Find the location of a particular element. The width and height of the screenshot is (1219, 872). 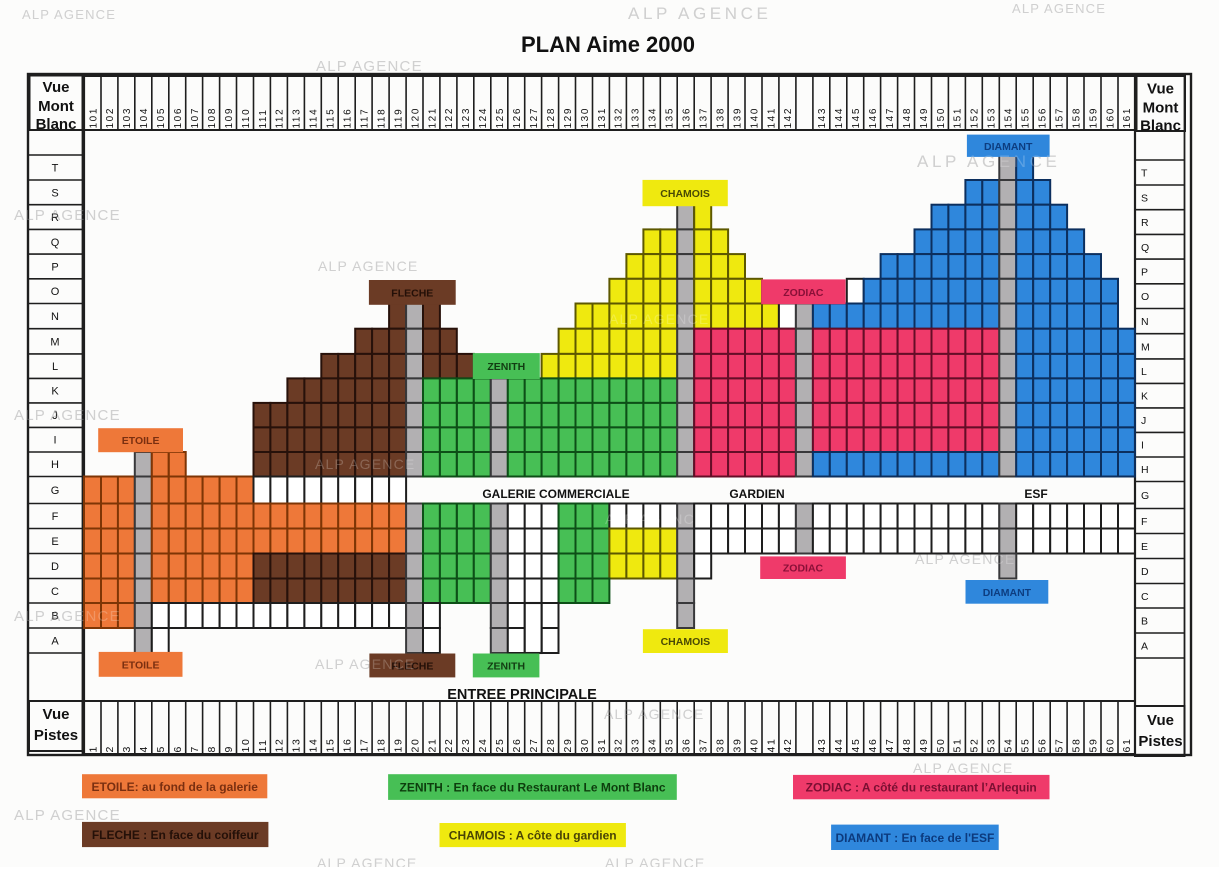

svg-text: CHAMOIS is located at coordinates (685, 194).